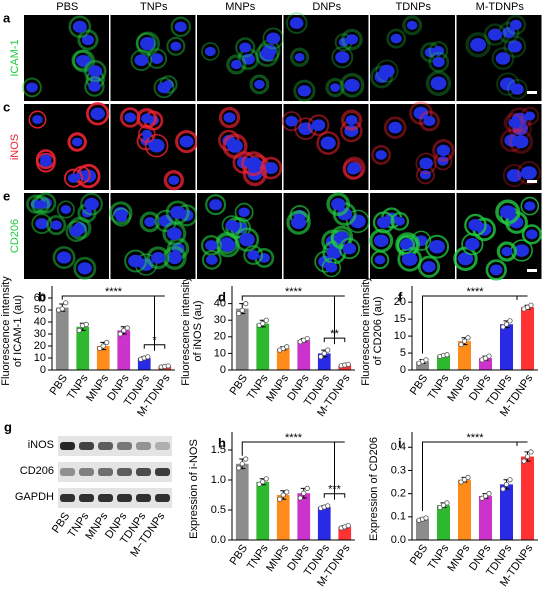  What do you see at coordinates (400, 336) in the screenshot?
I see `y-tick-label: 10` at bounding box center [400, 336].